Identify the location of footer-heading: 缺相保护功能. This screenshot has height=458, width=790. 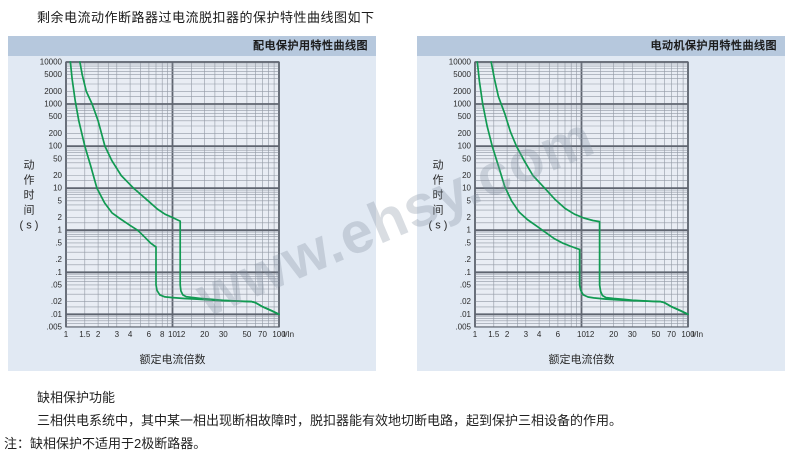
(76, 397).